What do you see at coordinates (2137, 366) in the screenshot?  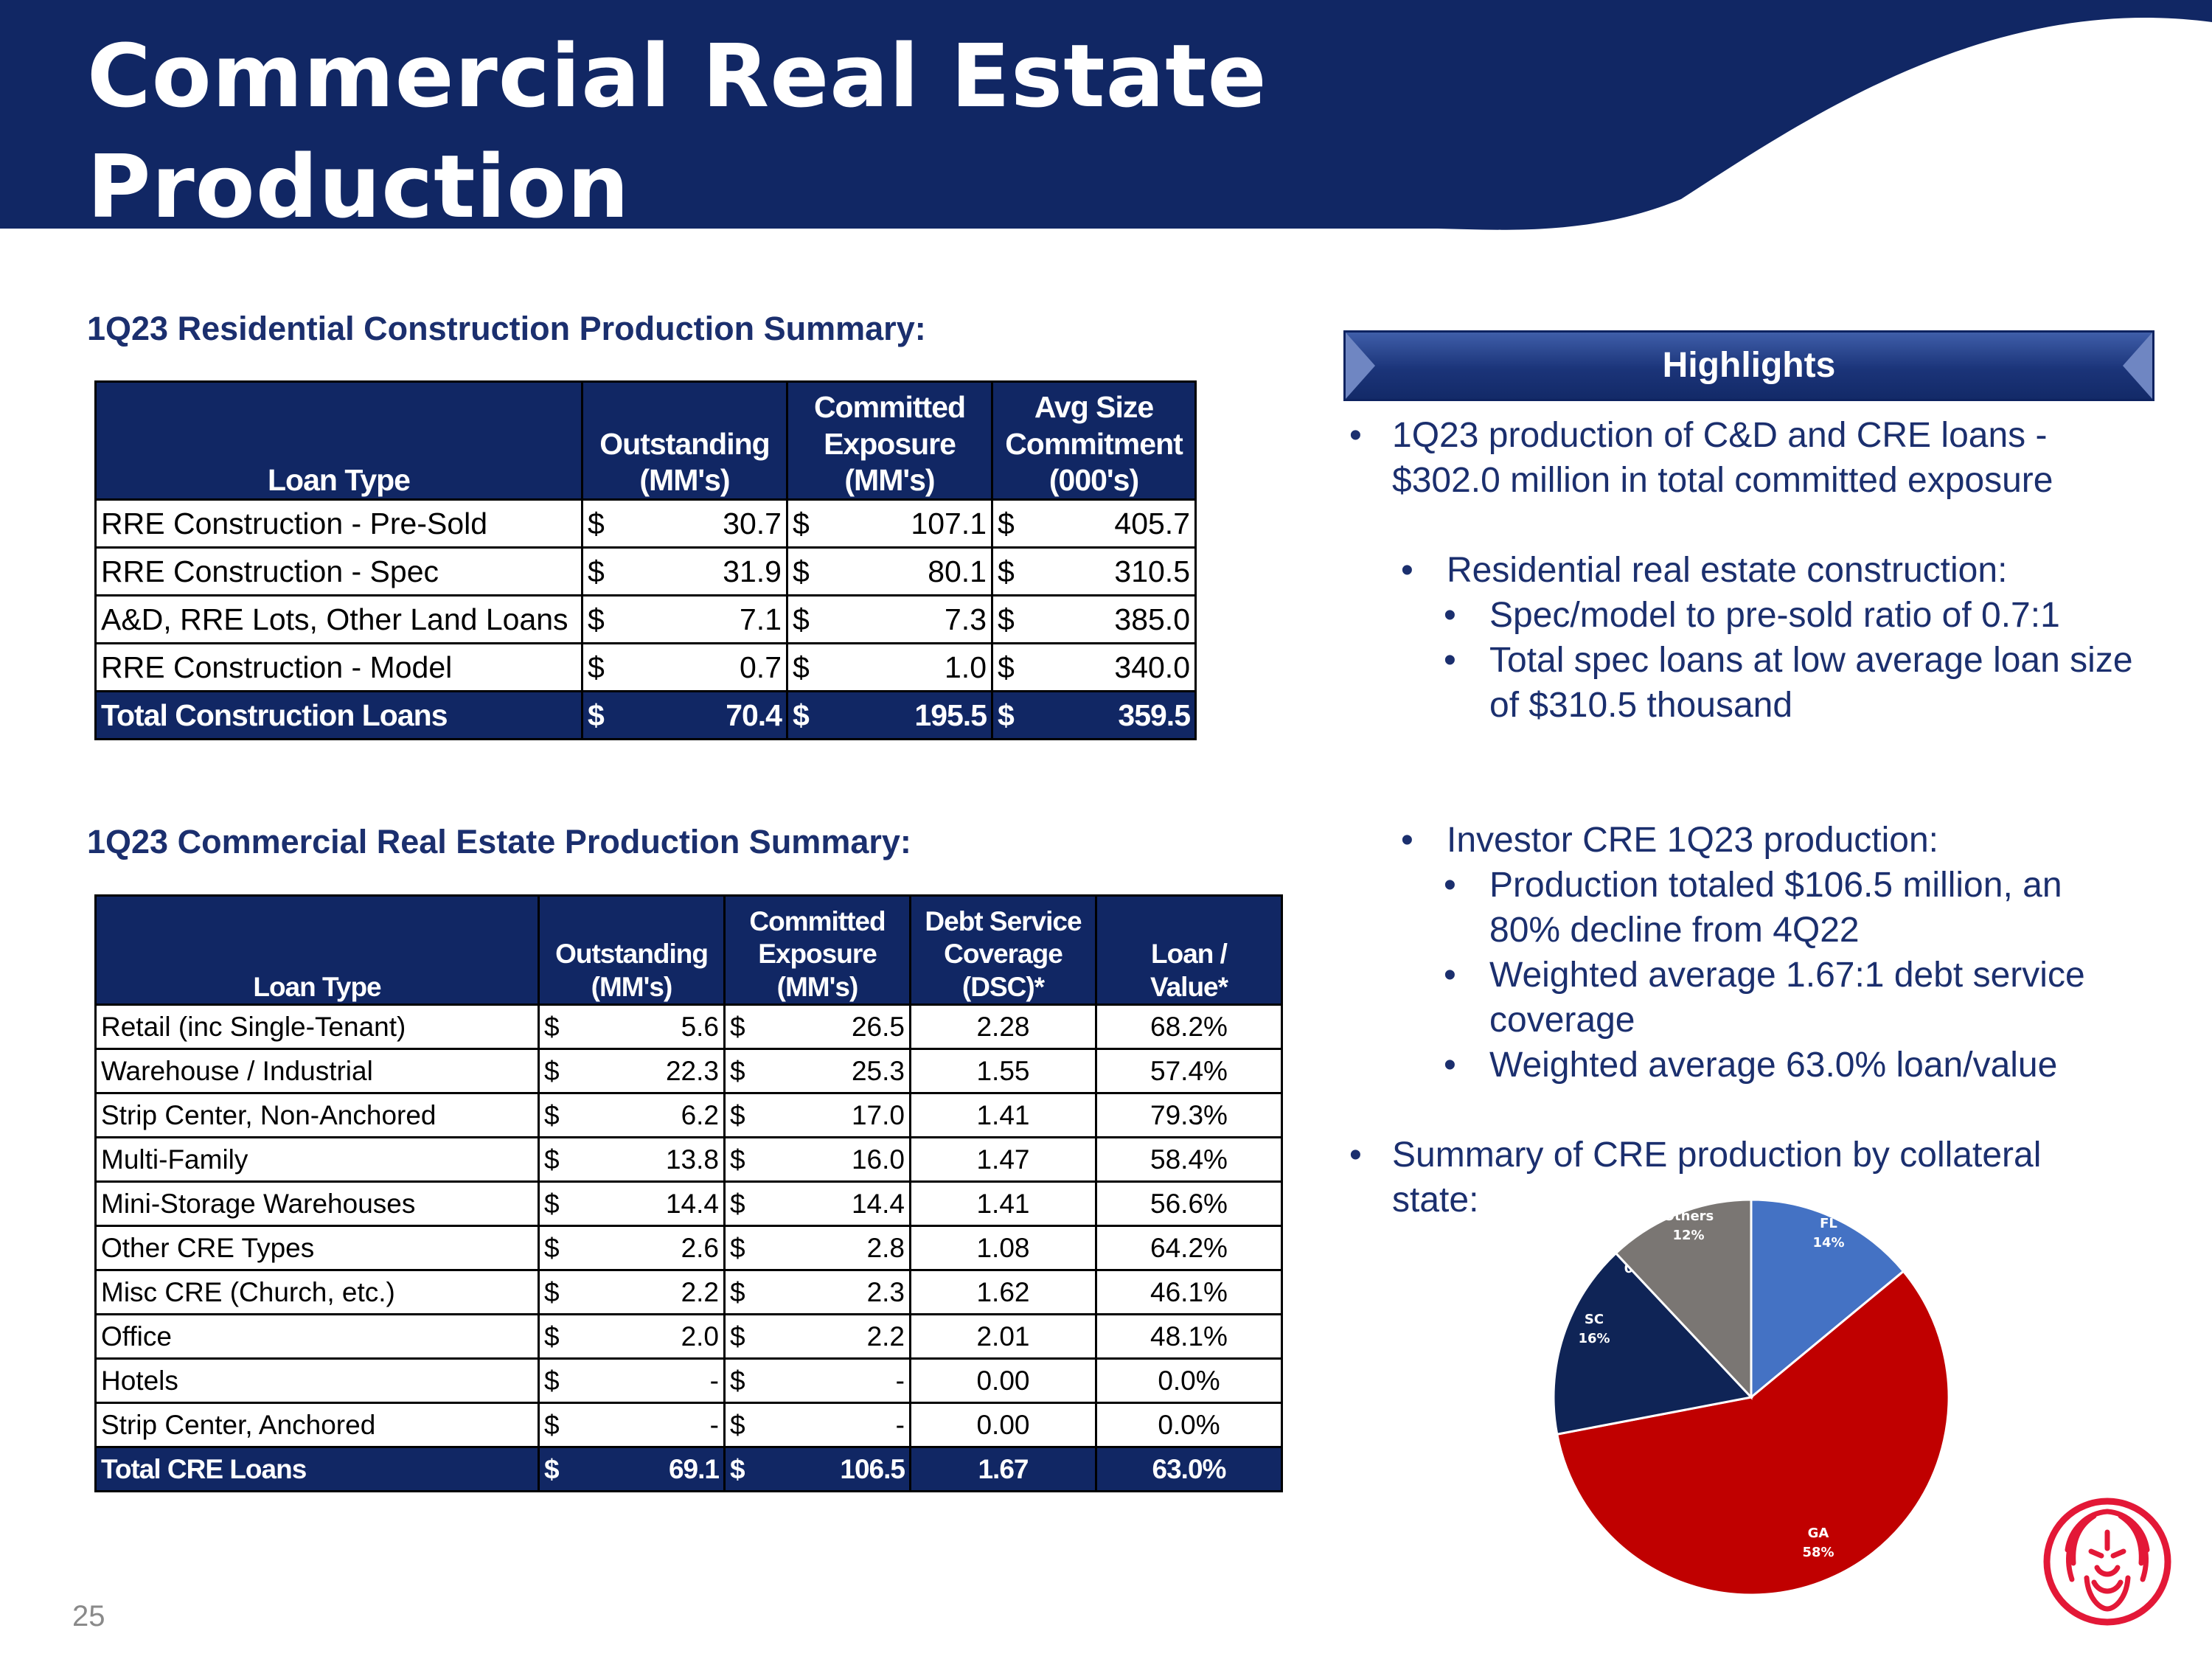 I see `banner-right-arrow` at bounding box center [2137, 366].